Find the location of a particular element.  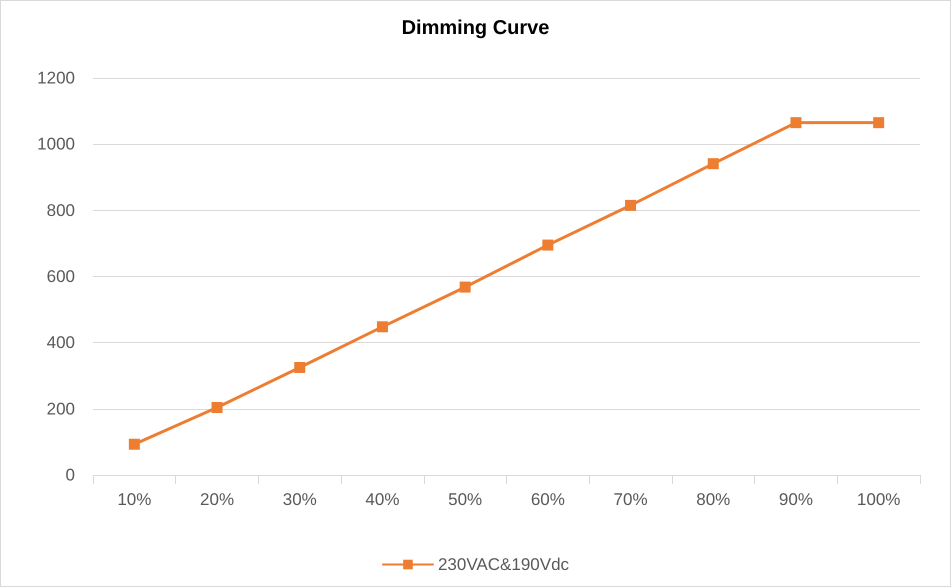

x-tick-label: 10% is located at coordinates (134, 499).